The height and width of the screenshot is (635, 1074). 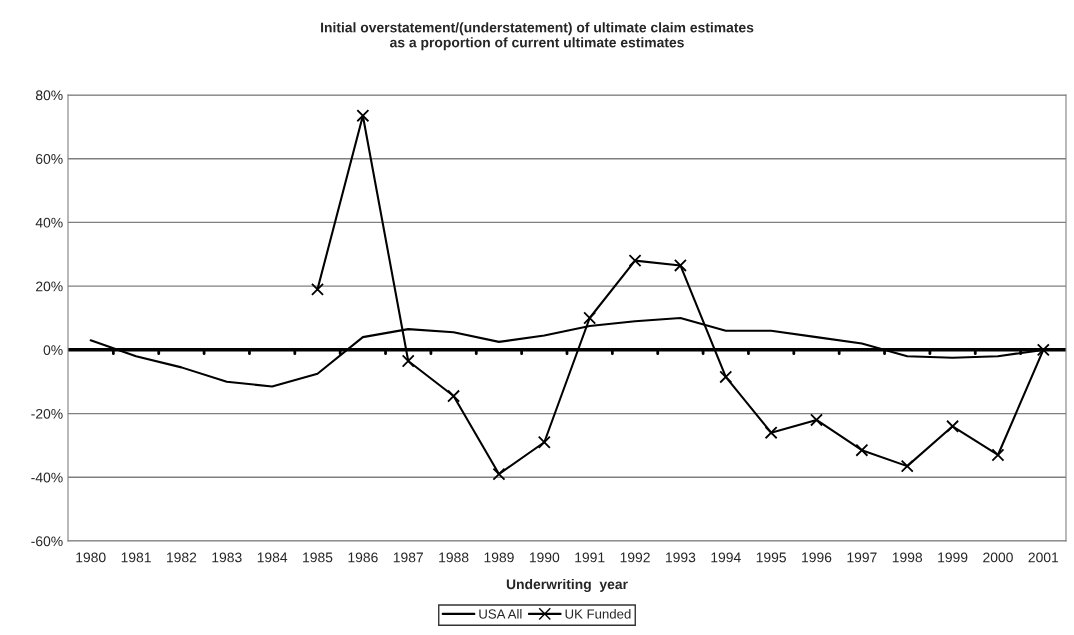 What do you see at coordinates (363, 557) in the screenshot?
I see `x-tick-label: 1986` at bounding box center [363, 557].